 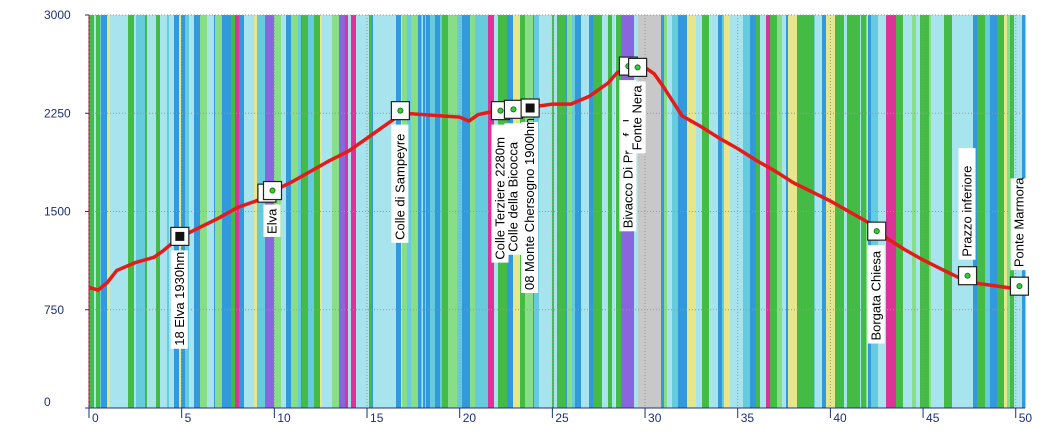 What do you see at coordinates (512, 196) in the screenshot?
I see `waypoint-label: Colle della Bicocca` at bounding box center [512, 196].